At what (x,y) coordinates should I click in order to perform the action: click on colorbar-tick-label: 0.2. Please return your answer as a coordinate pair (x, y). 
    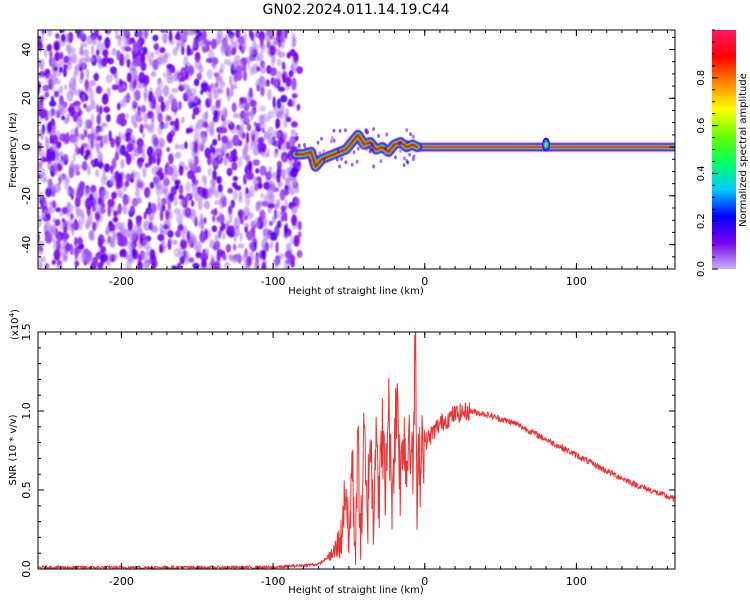
    Looking at the image, I should click on (701, 221).